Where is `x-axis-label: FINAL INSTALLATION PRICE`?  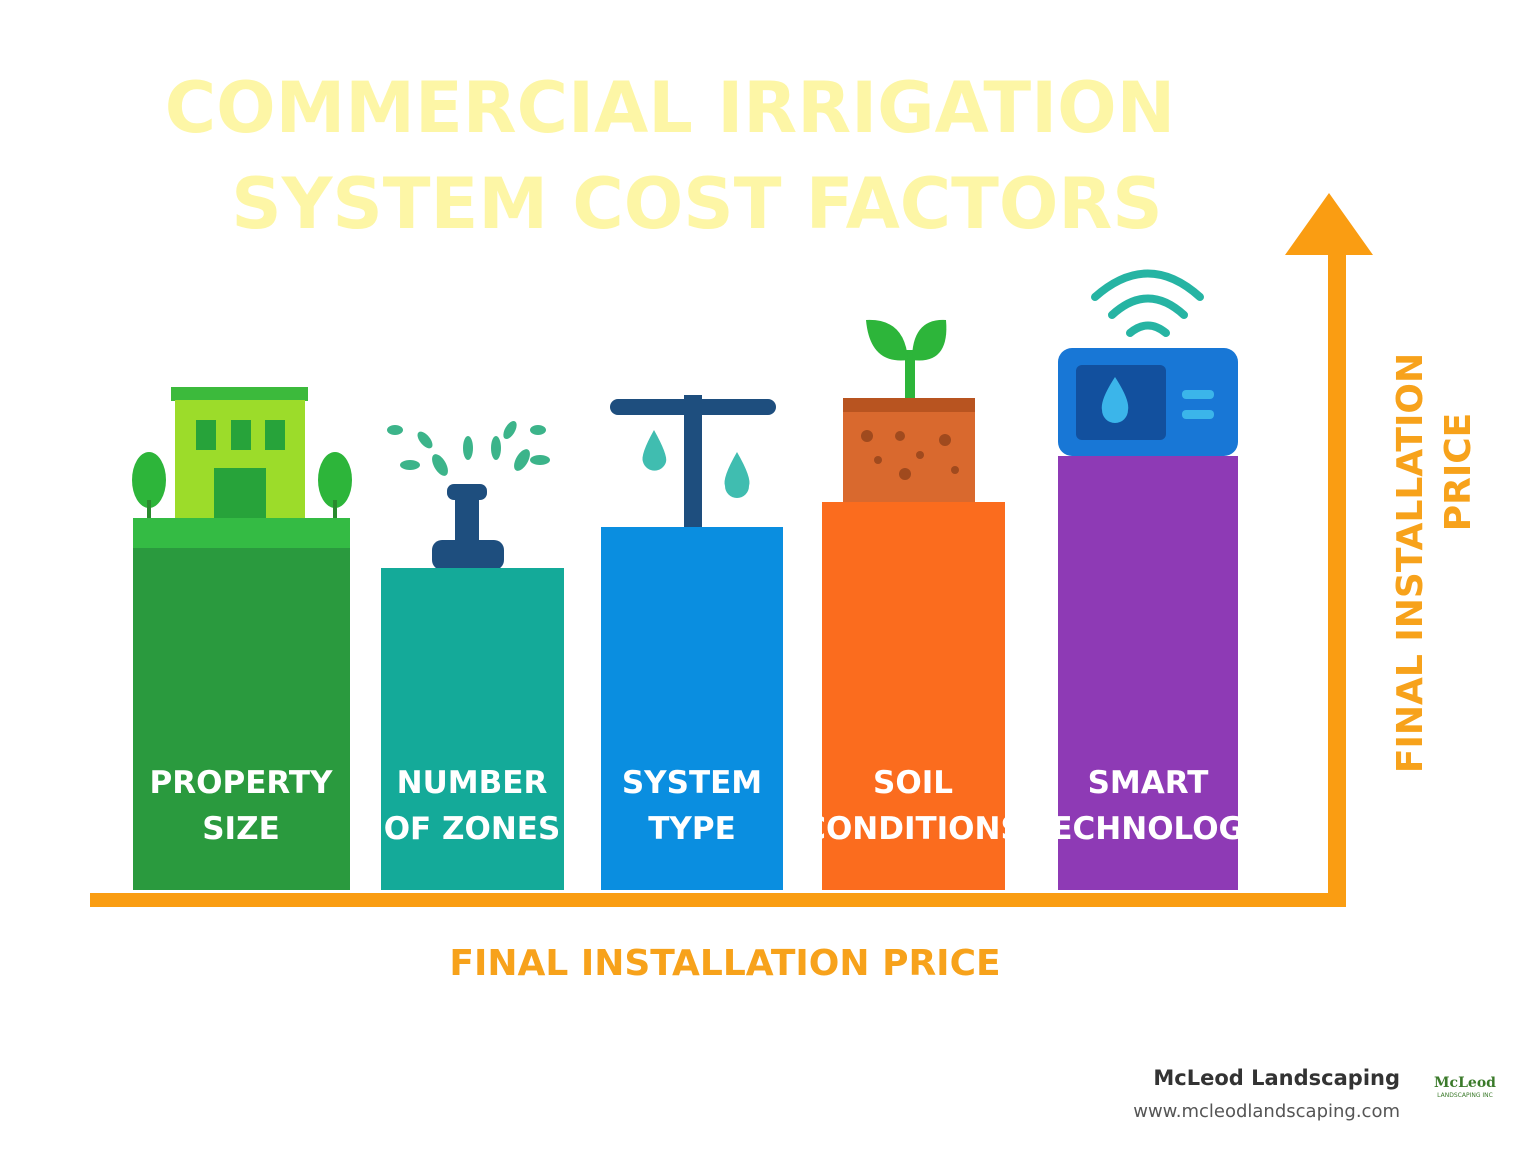
x-axis-label: FINAL INSTALLATION PRICE is located at coordinates (724, 963).